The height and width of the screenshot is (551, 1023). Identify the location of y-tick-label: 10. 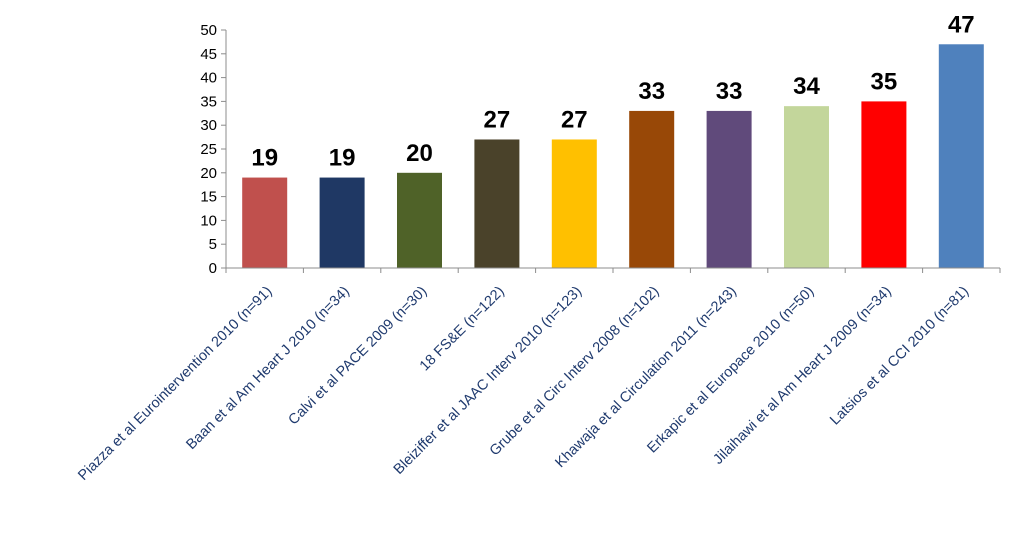
(208, 220).